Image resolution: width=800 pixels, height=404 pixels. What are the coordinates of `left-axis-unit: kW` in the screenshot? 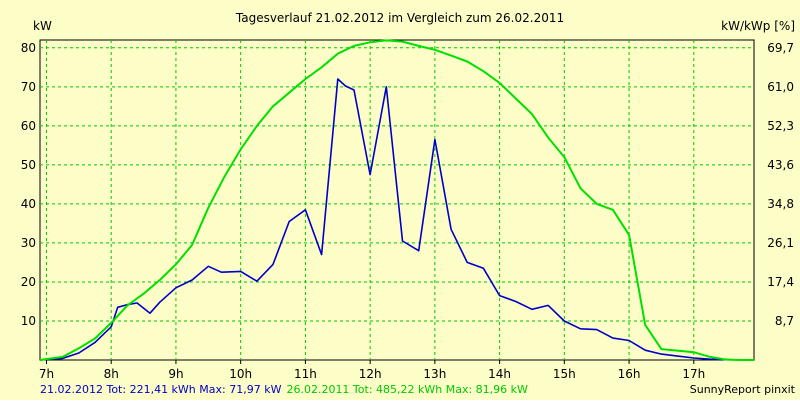 It's located at (42, 26).